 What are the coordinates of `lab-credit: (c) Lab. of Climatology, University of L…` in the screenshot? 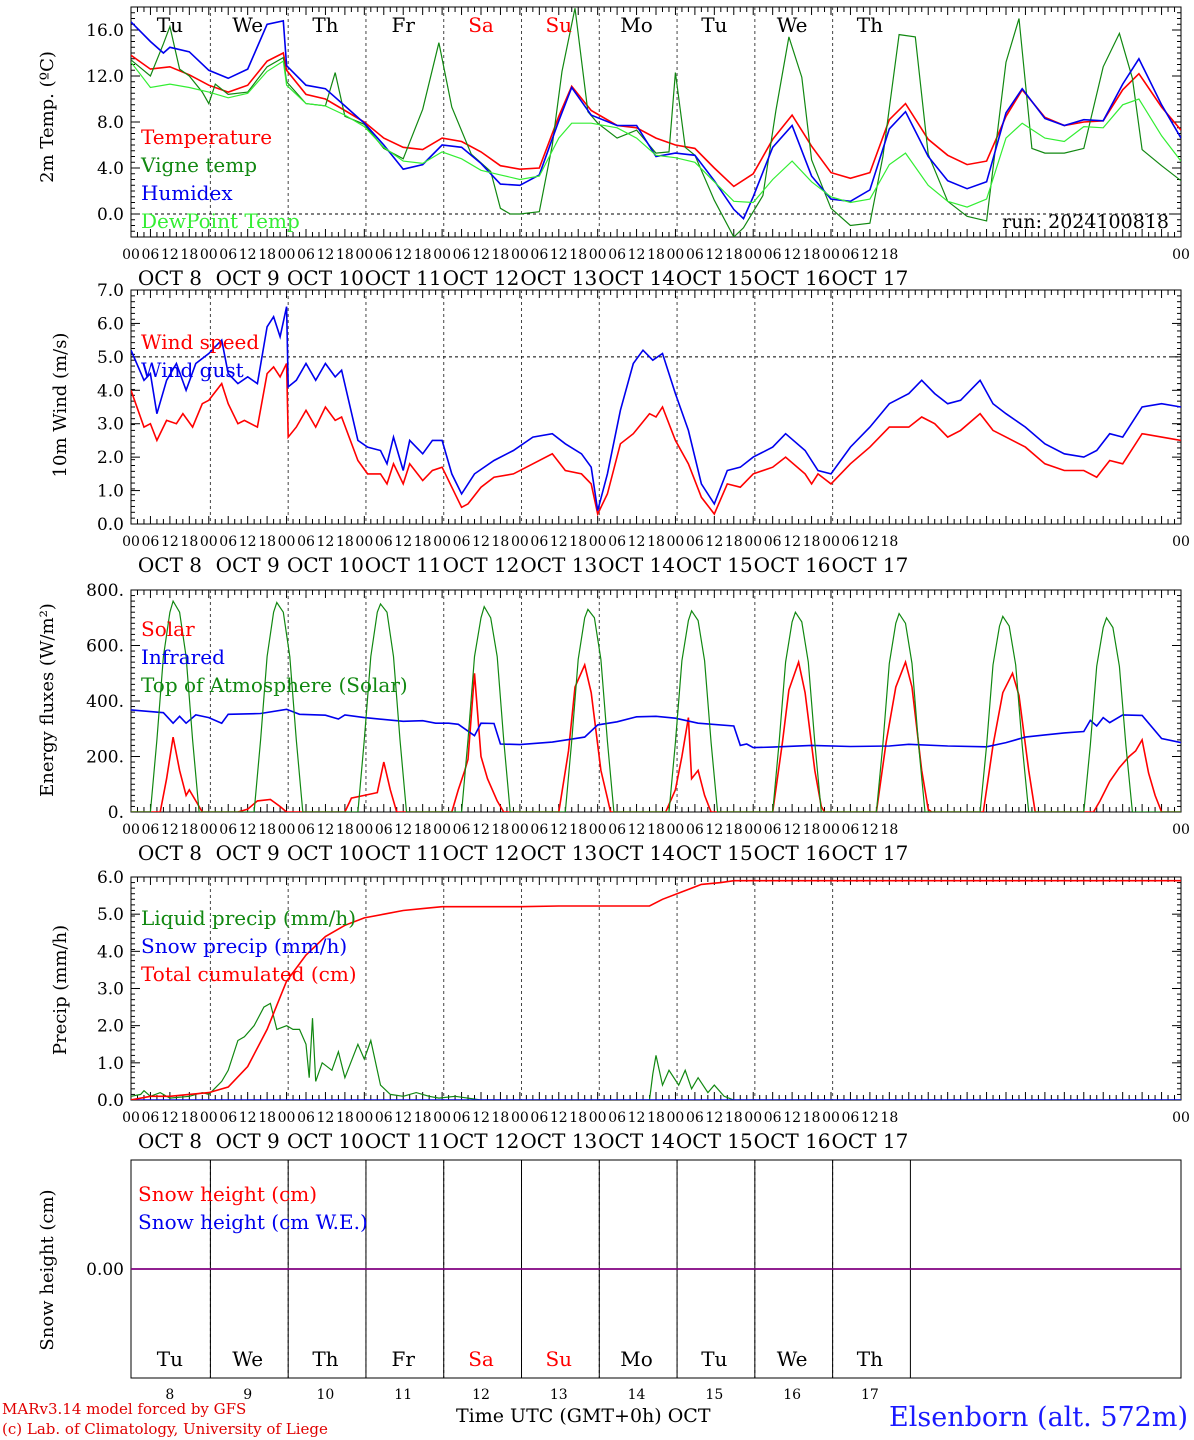 It's located at (165, 1429).